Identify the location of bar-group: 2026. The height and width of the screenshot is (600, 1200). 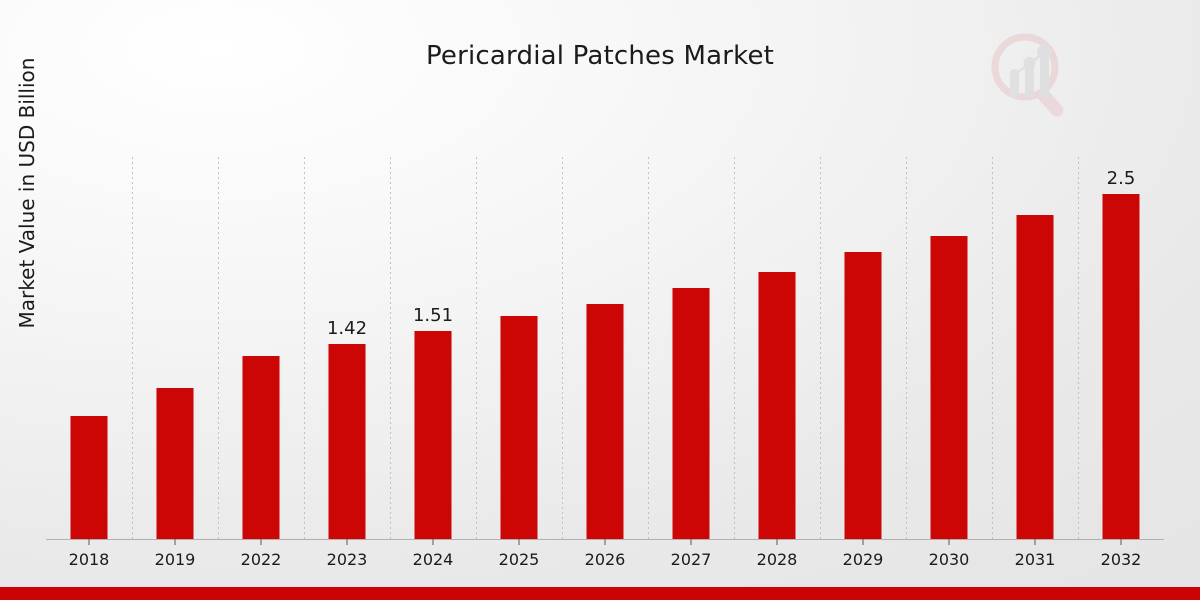
(605, 362).